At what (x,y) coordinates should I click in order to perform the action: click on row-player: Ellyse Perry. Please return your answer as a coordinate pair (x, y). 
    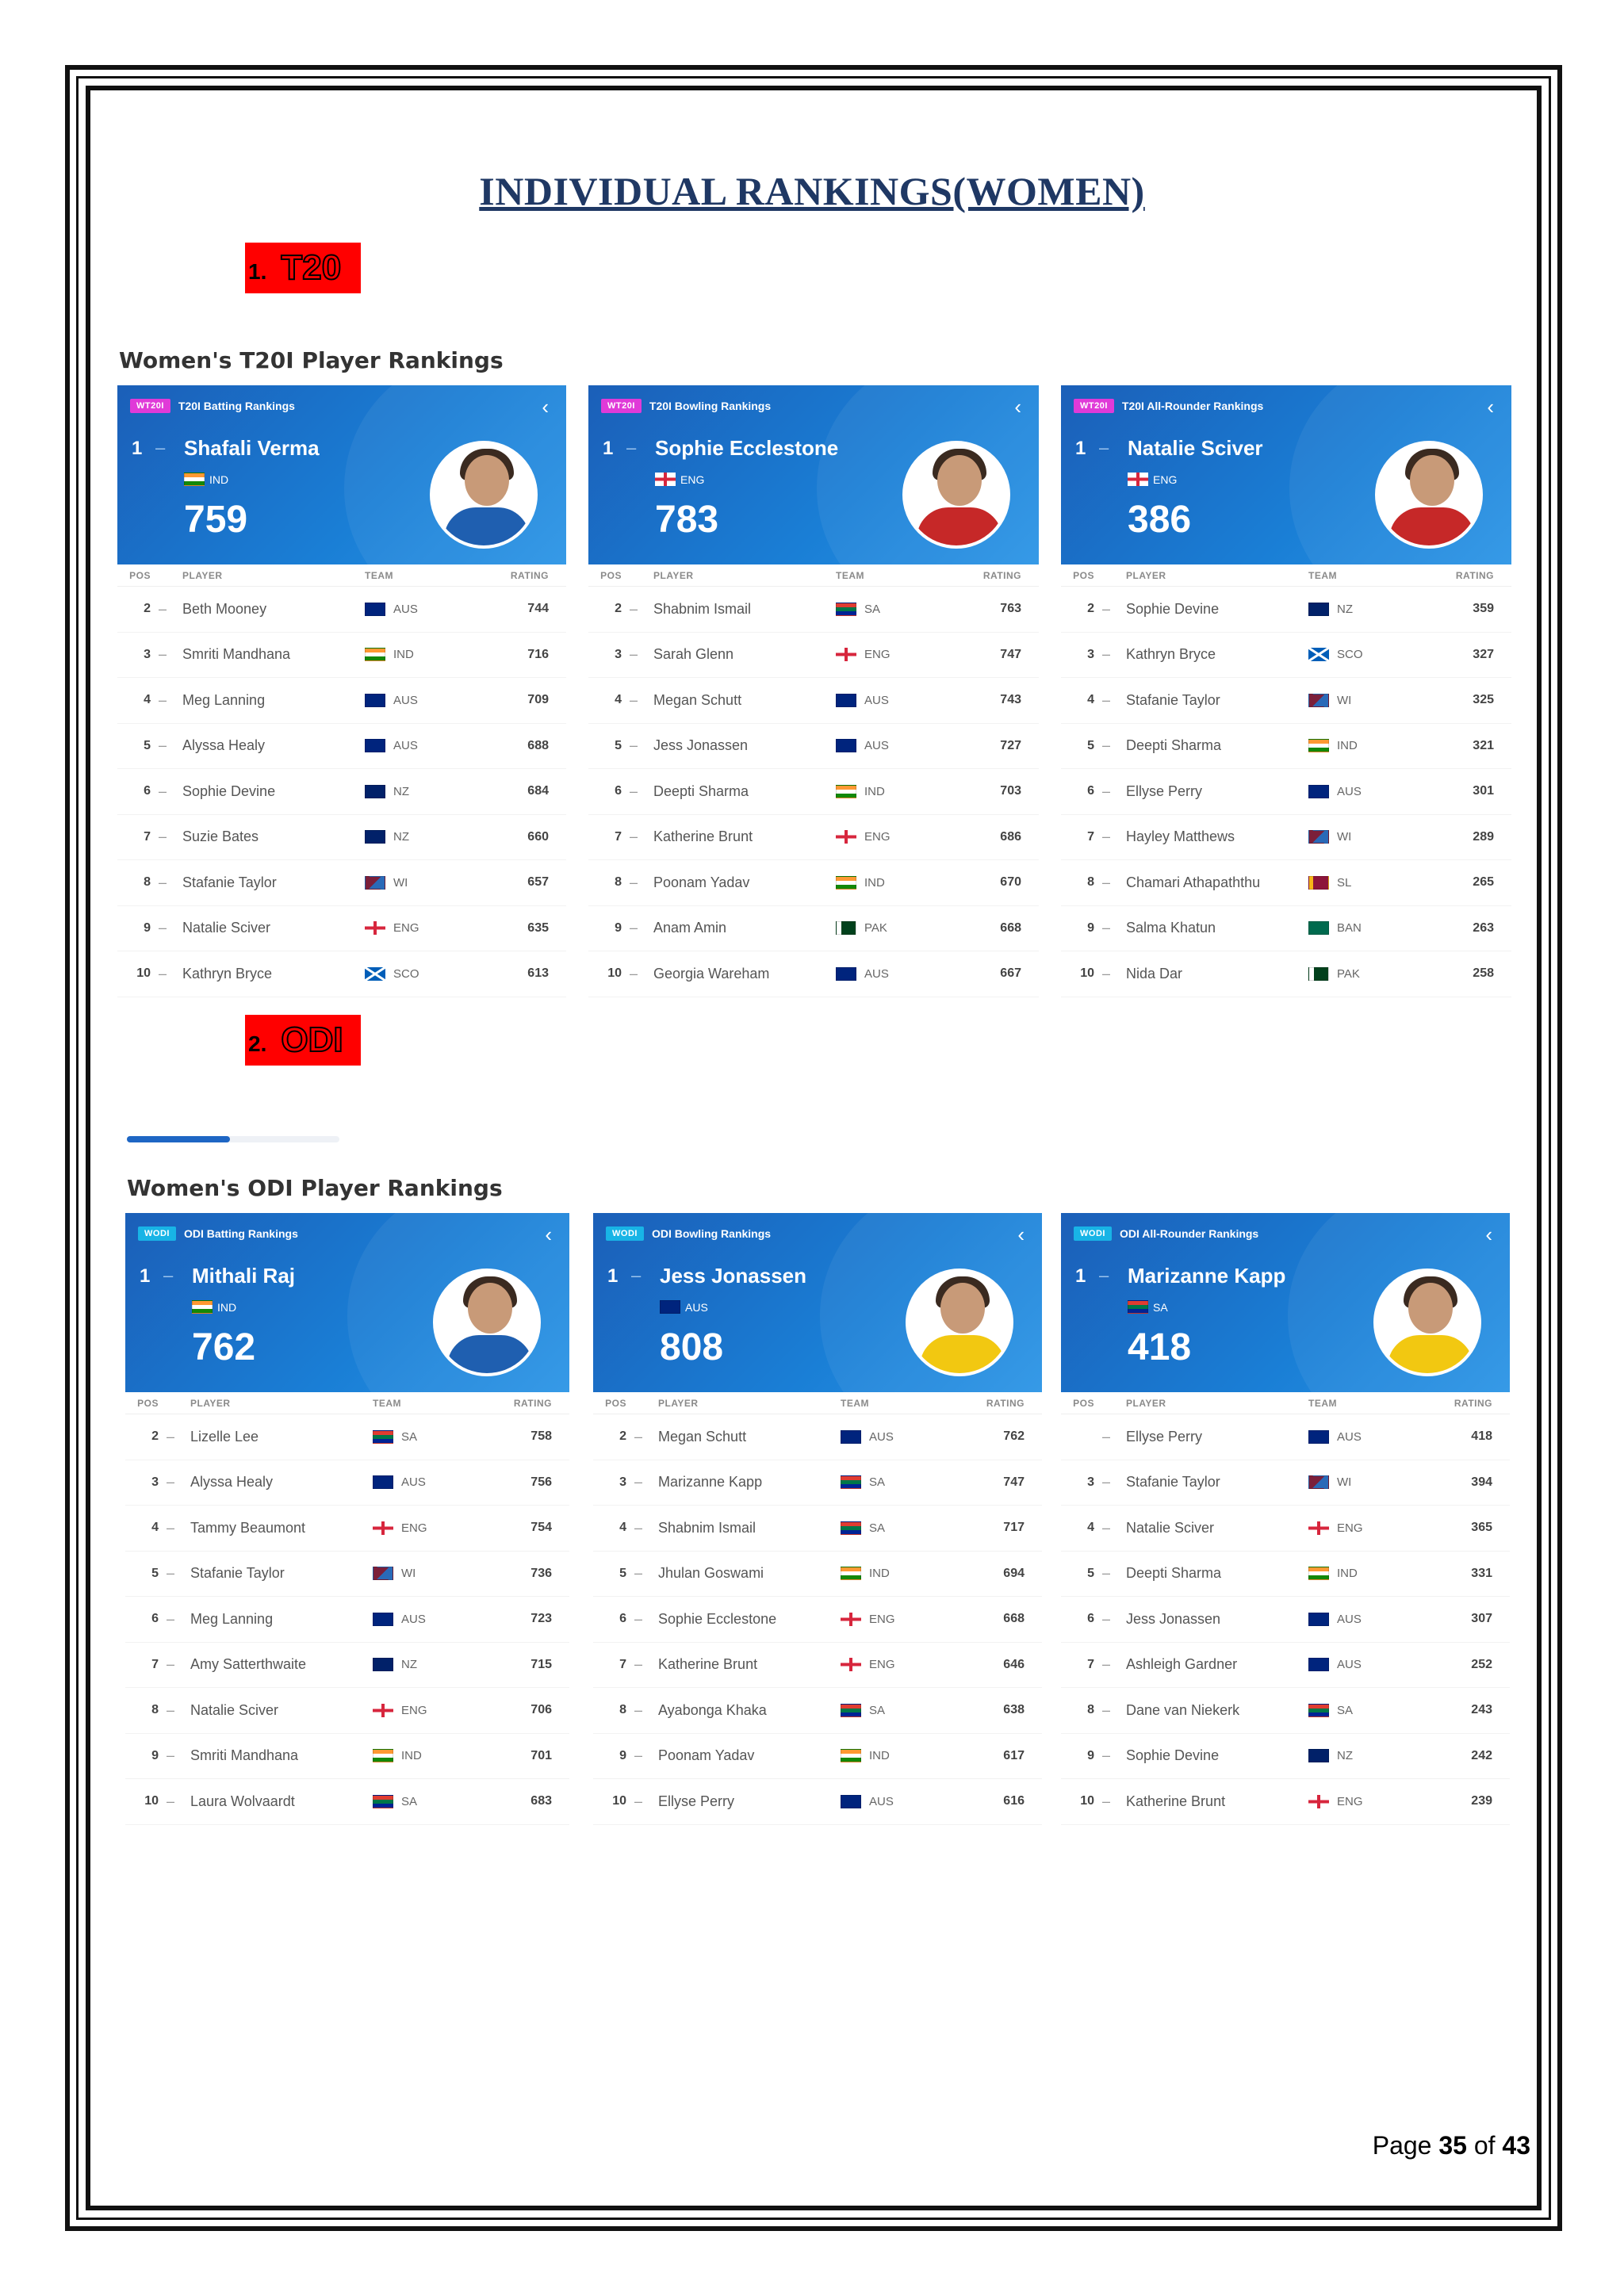
    Looking at the image, I should click on (696, 1801).